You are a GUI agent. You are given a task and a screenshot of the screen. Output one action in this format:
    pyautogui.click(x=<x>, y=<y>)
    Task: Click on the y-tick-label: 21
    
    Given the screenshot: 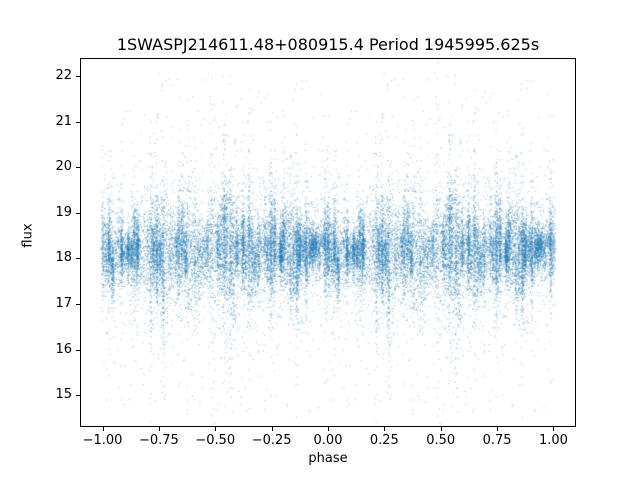 What is the action you would take?
    pyautogui.click(x=63, y=121)
    